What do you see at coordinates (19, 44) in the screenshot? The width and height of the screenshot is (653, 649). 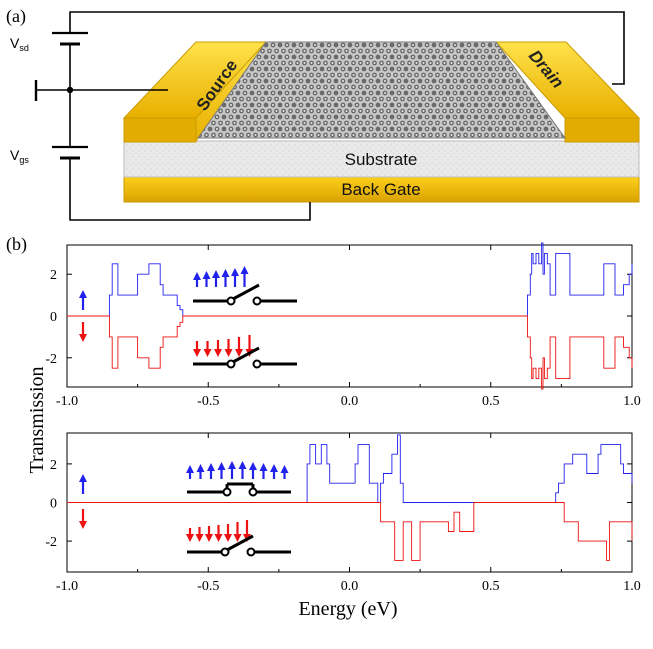 I see `vsd-label: Vsd` at bounding box center [19, 44].